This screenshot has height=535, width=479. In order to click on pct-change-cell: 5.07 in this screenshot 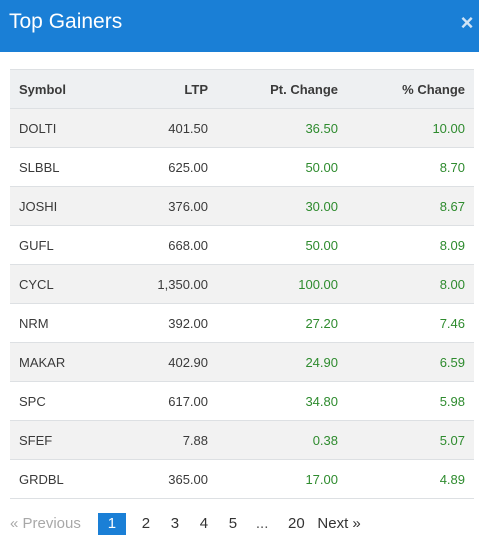, I will do `click(410, 440)`.